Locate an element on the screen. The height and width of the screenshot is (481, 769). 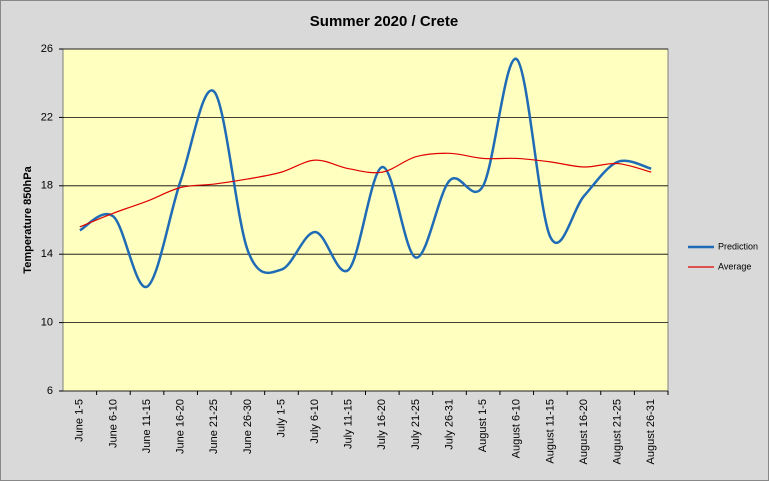
x-tick-label: July 6-10 is located at coordinates (315, 421).